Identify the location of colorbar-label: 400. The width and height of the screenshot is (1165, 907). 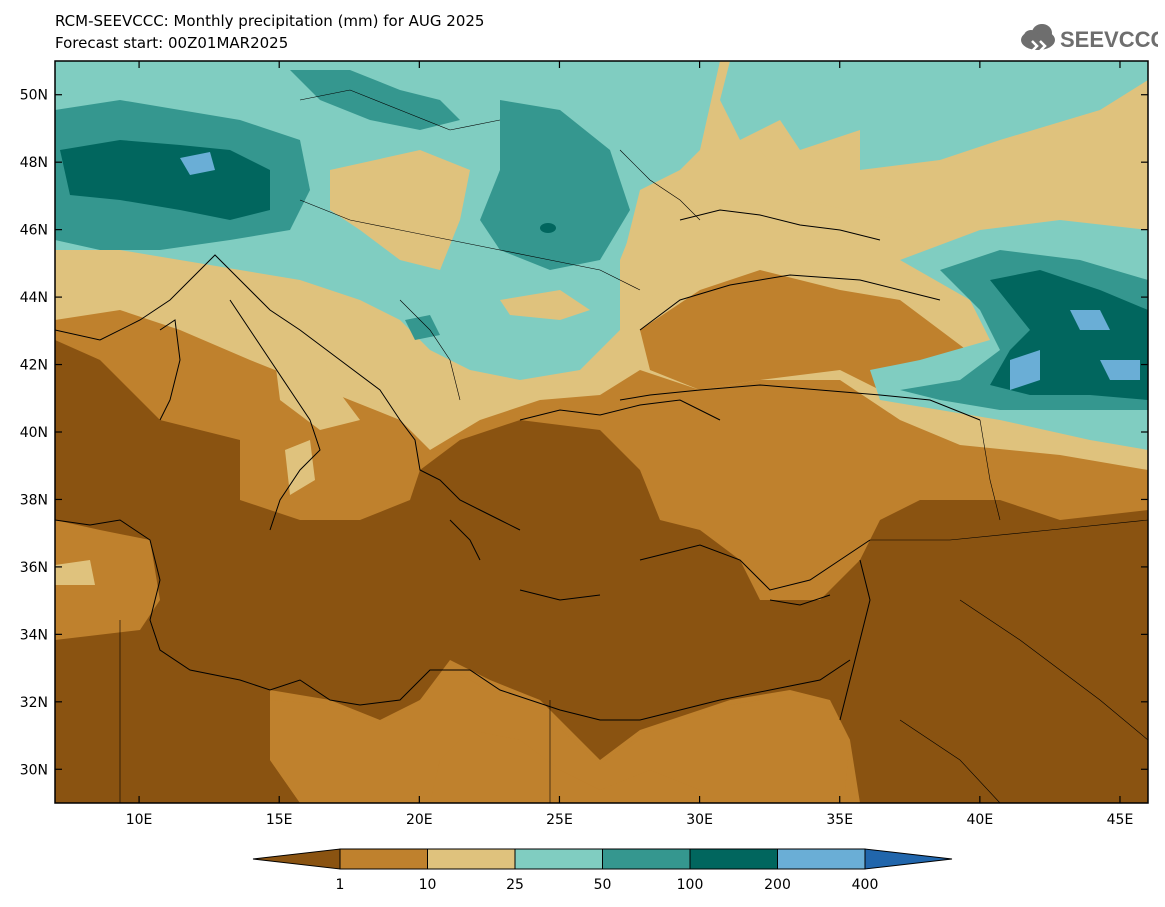
(865, 885).